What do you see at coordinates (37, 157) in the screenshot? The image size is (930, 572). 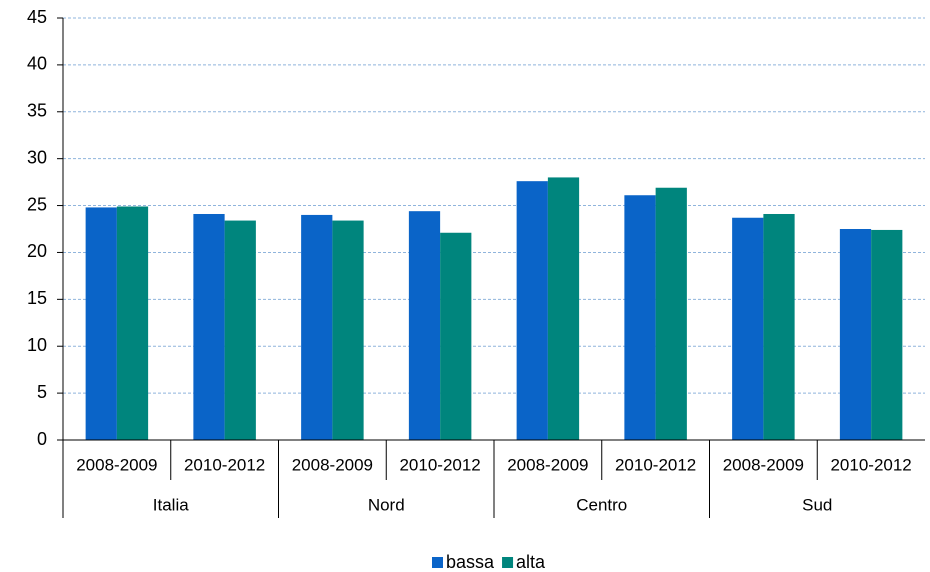 I see `y-tick-label: 30` at bounding box center [37, 157].